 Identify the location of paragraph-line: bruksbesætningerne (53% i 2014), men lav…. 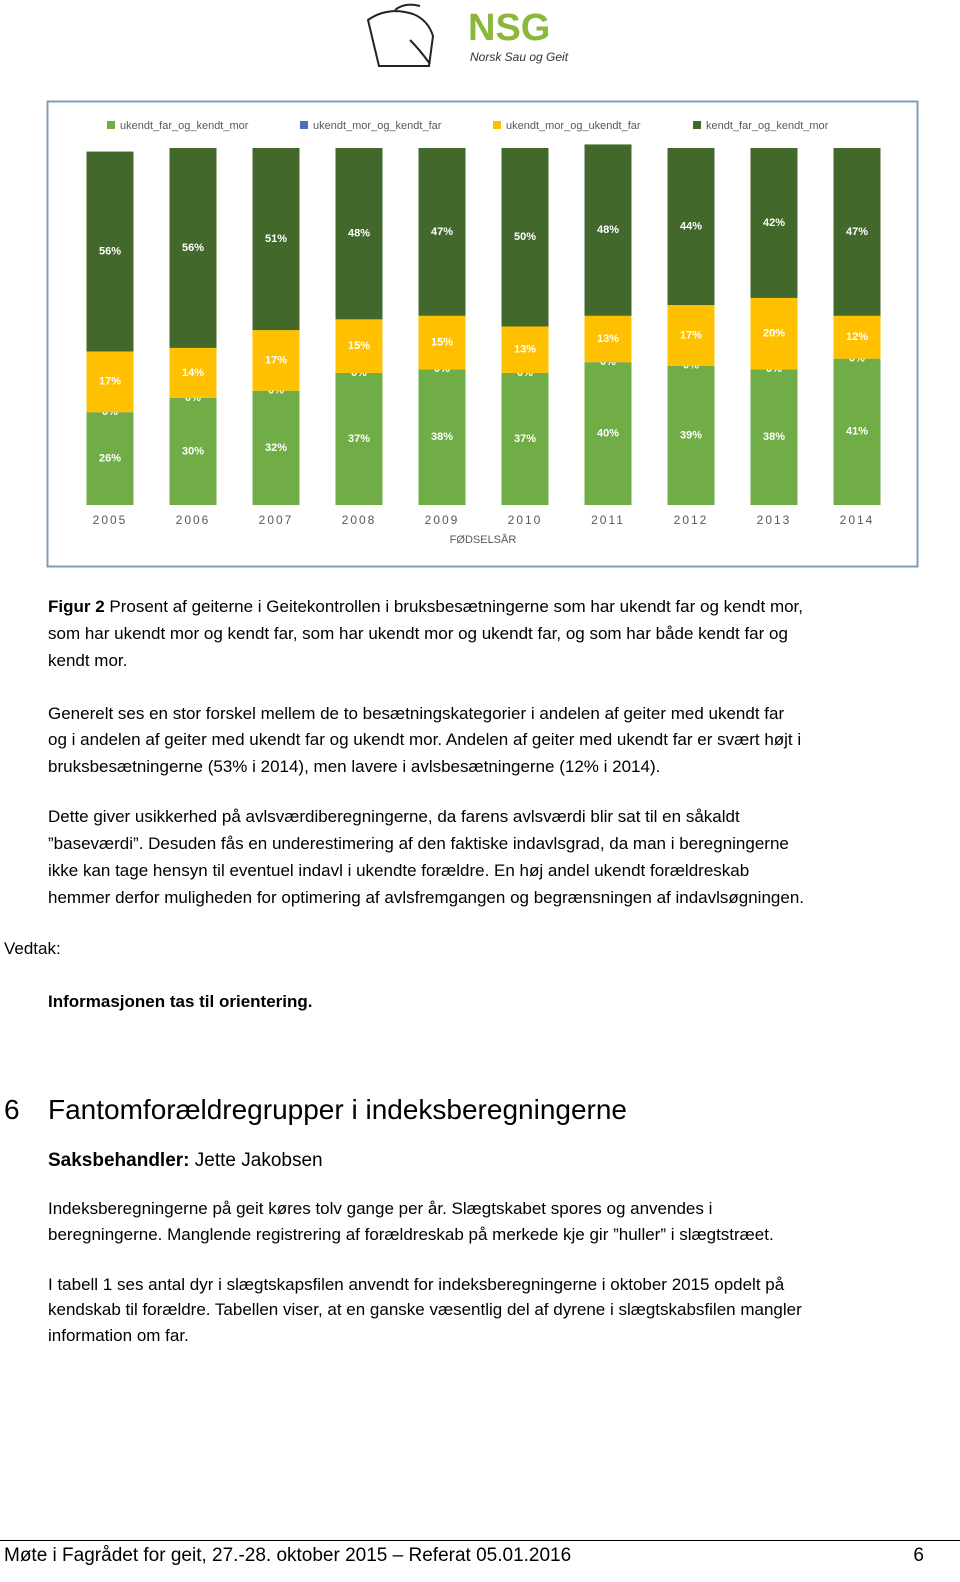
(354, 766).